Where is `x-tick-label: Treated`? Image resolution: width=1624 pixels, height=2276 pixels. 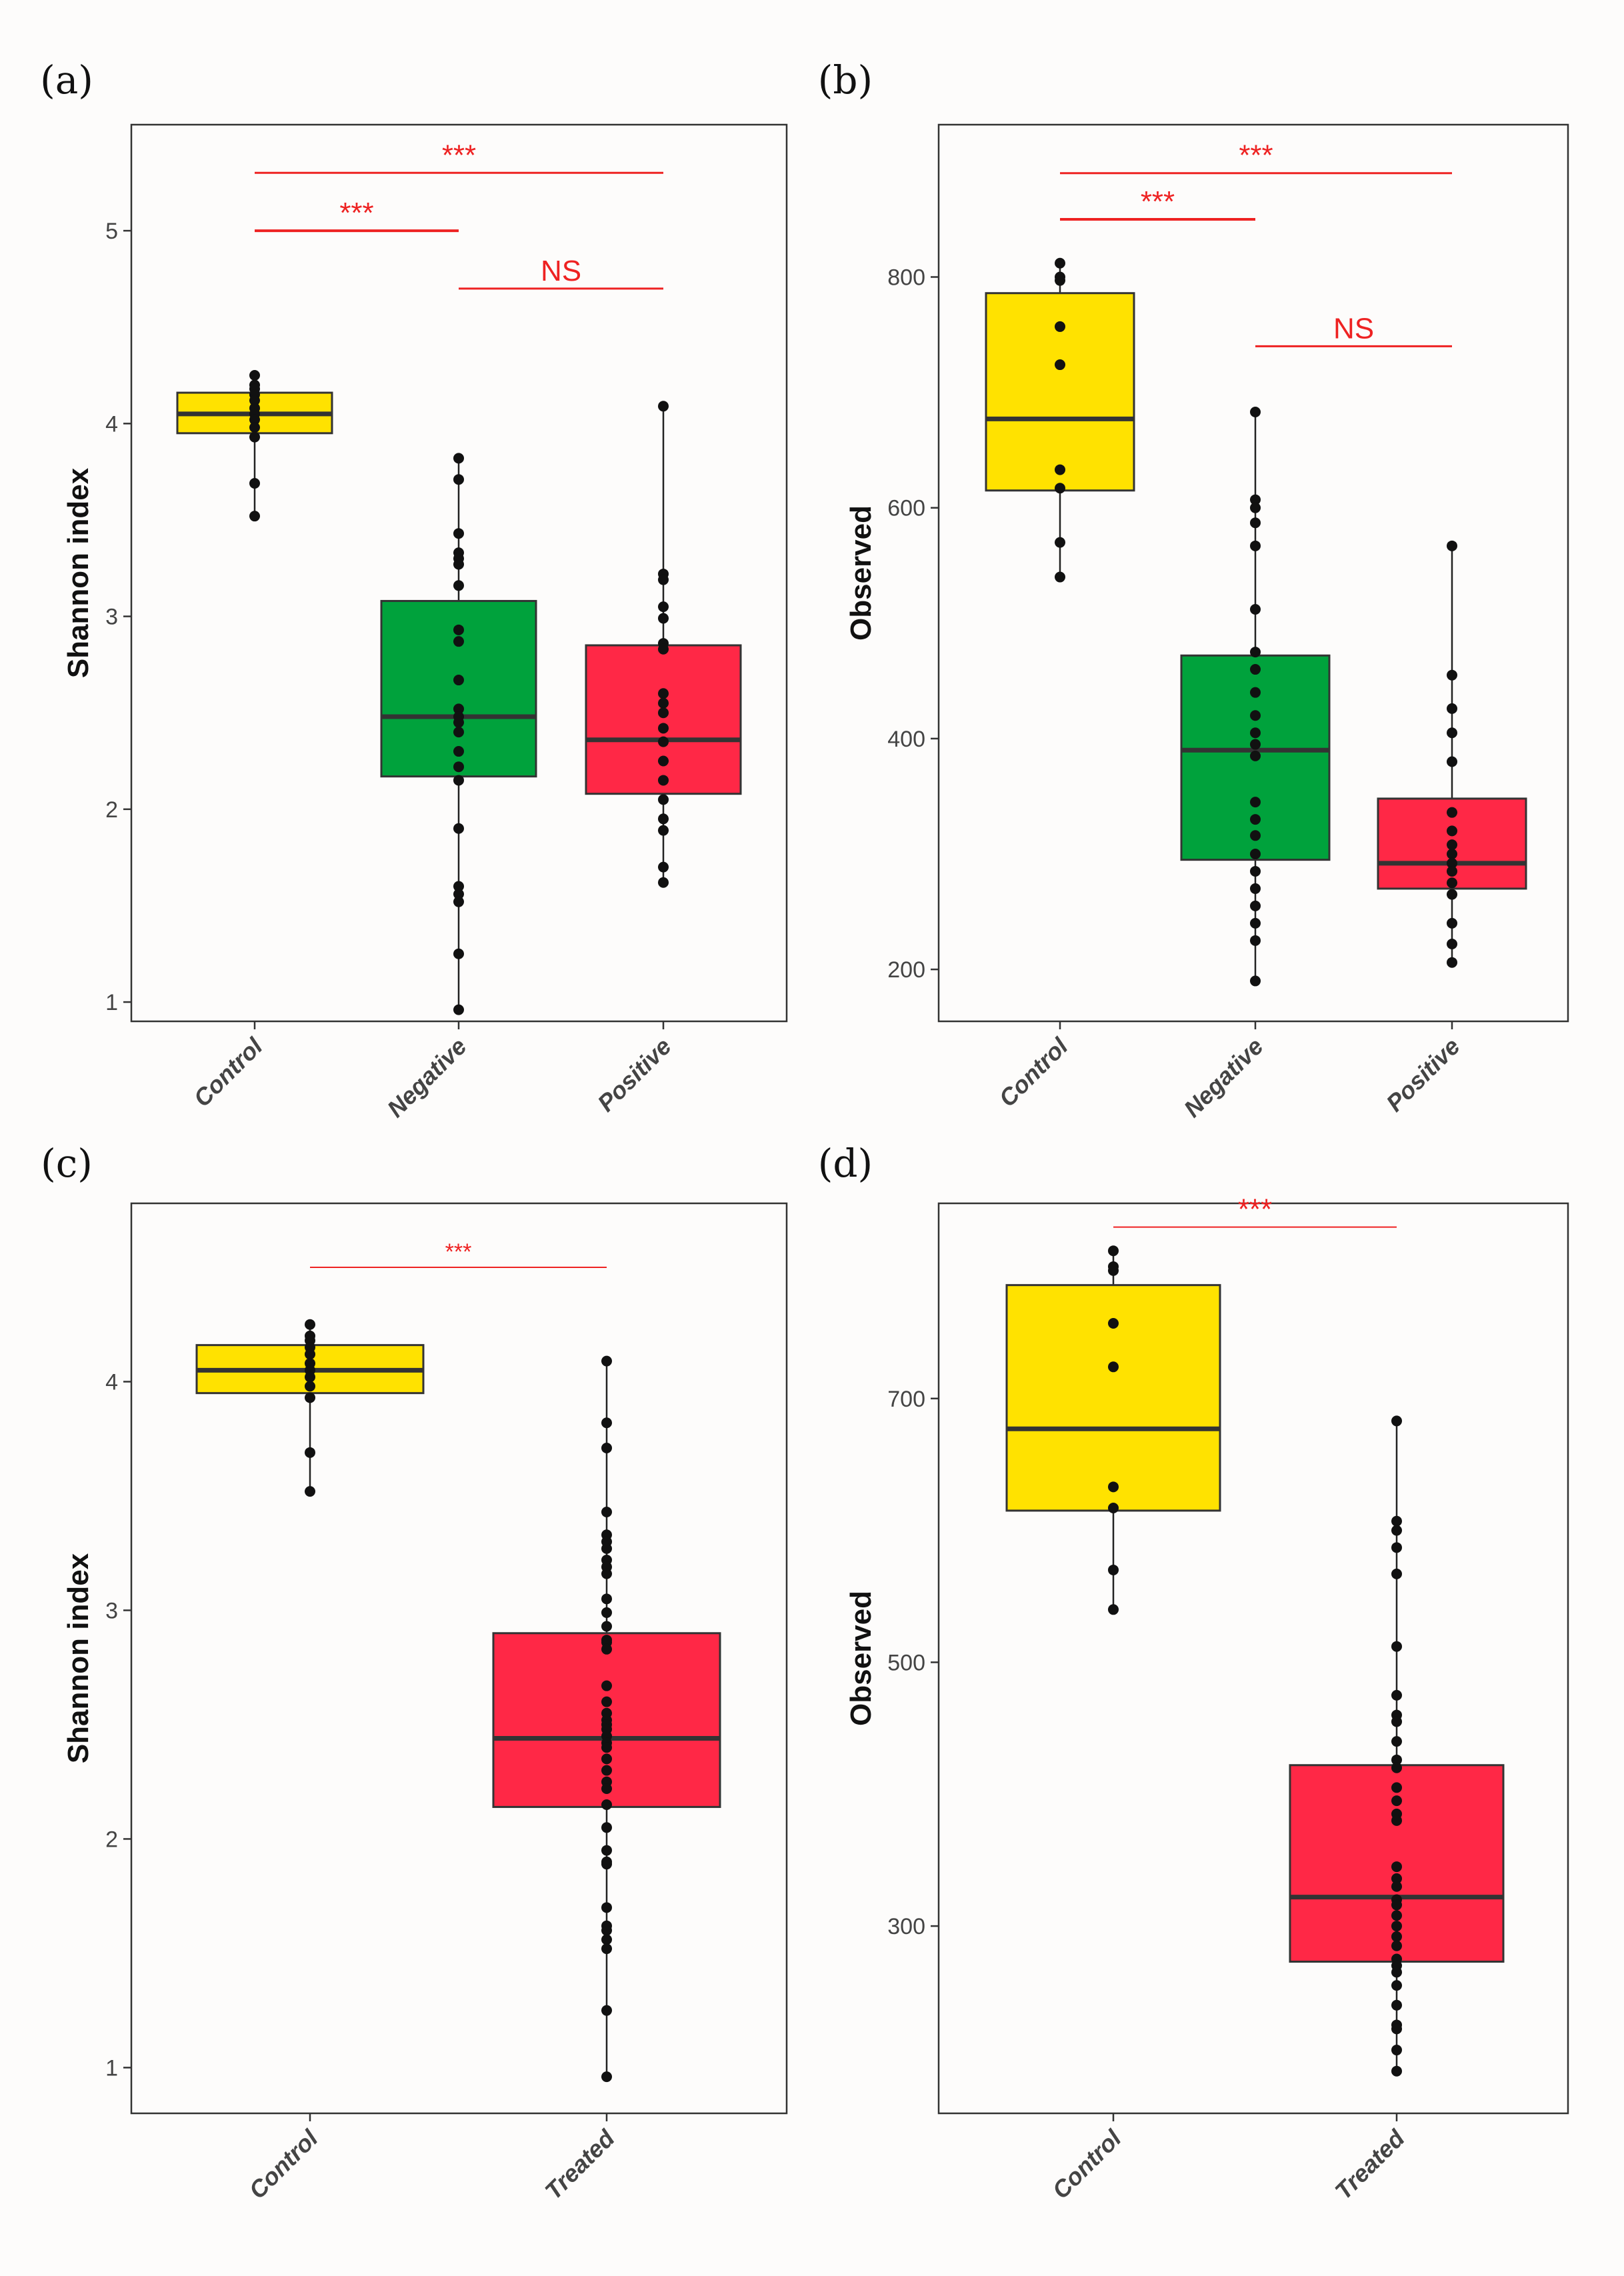 x-tick-label: Treated is located at coordinates (579, 2164).